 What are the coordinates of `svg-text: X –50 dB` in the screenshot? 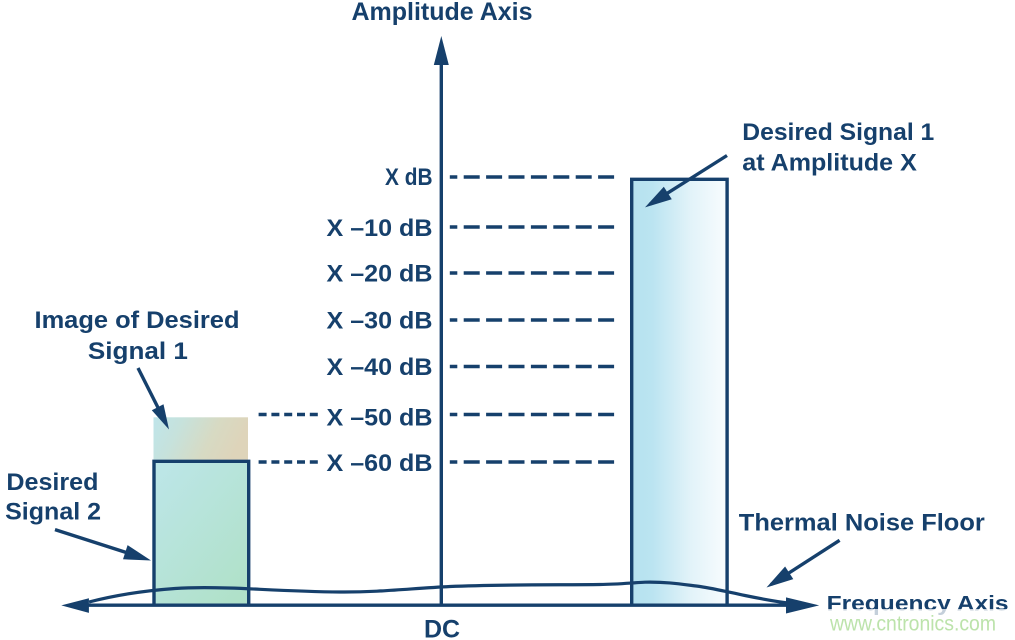 It's located at (380, 418).